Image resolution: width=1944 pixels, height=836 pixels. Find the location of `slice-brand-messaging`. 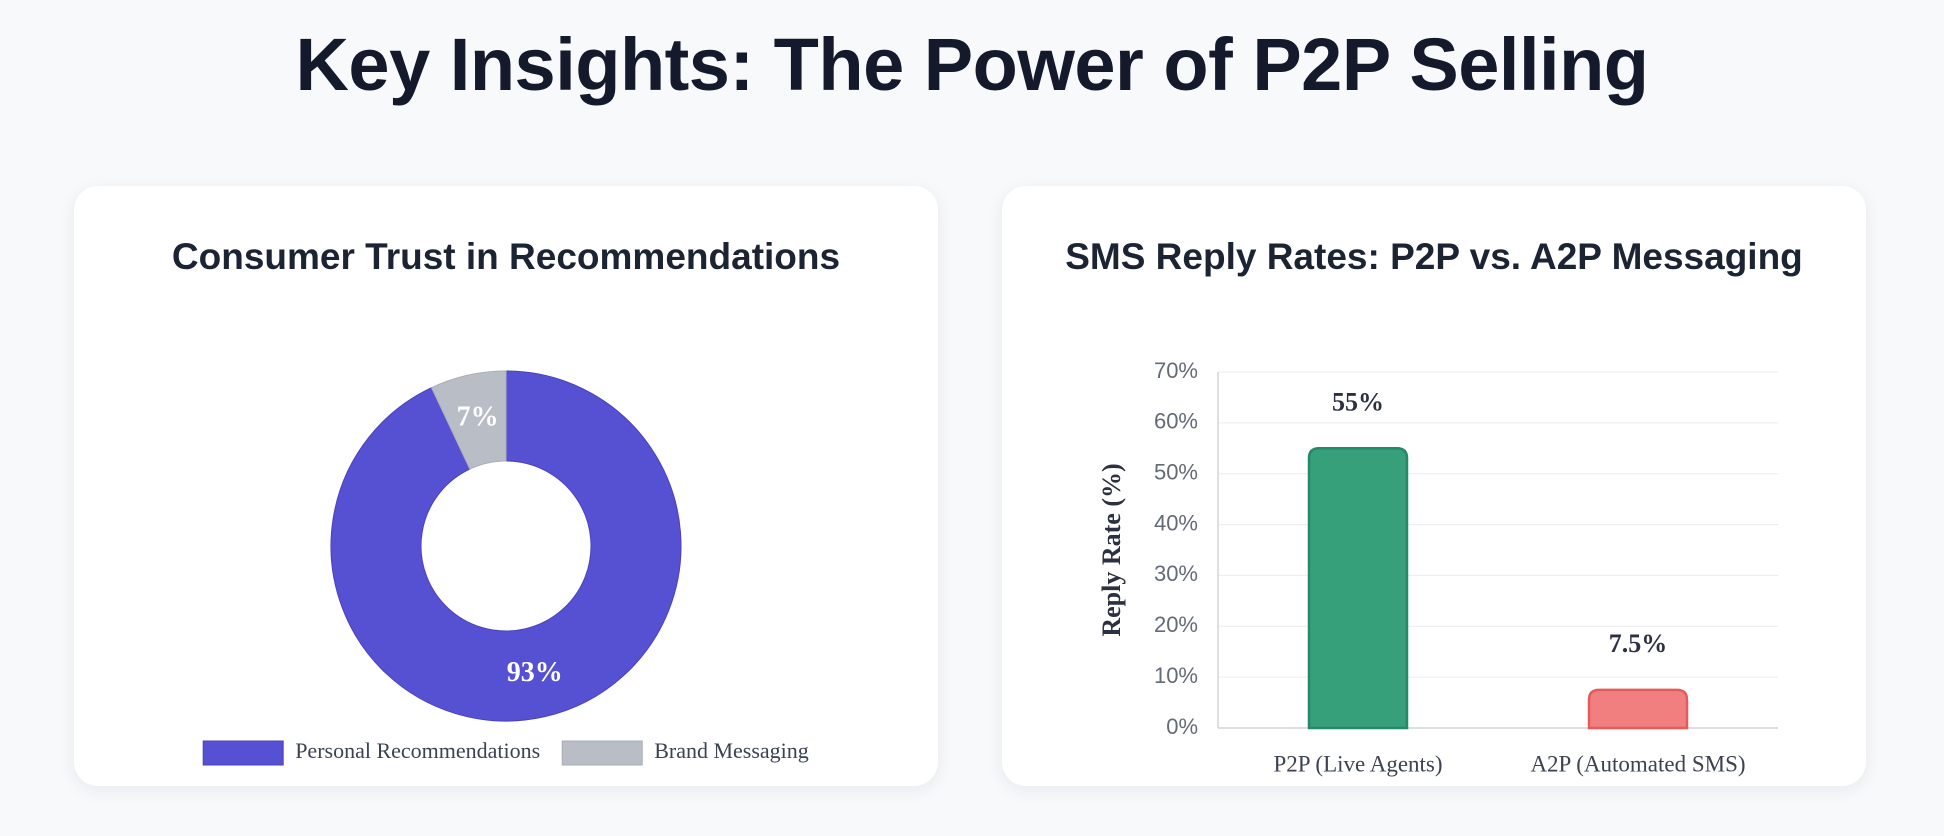

slice-brand-messaging is located at coordinates (468, 420).